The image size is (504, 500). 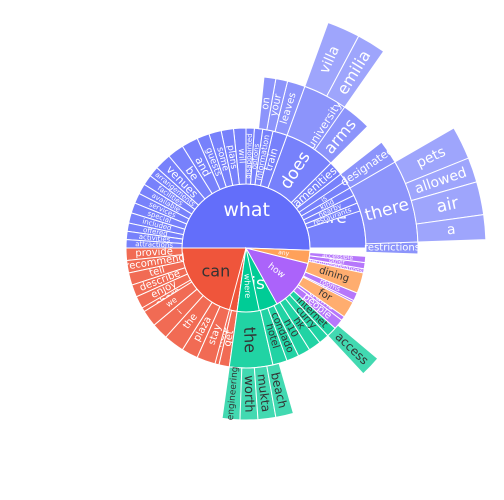 What do you see at coordinates (316, 186) in the screenshot?
I see `sunburst-segment-amenities` at bounding box center [316, 186].